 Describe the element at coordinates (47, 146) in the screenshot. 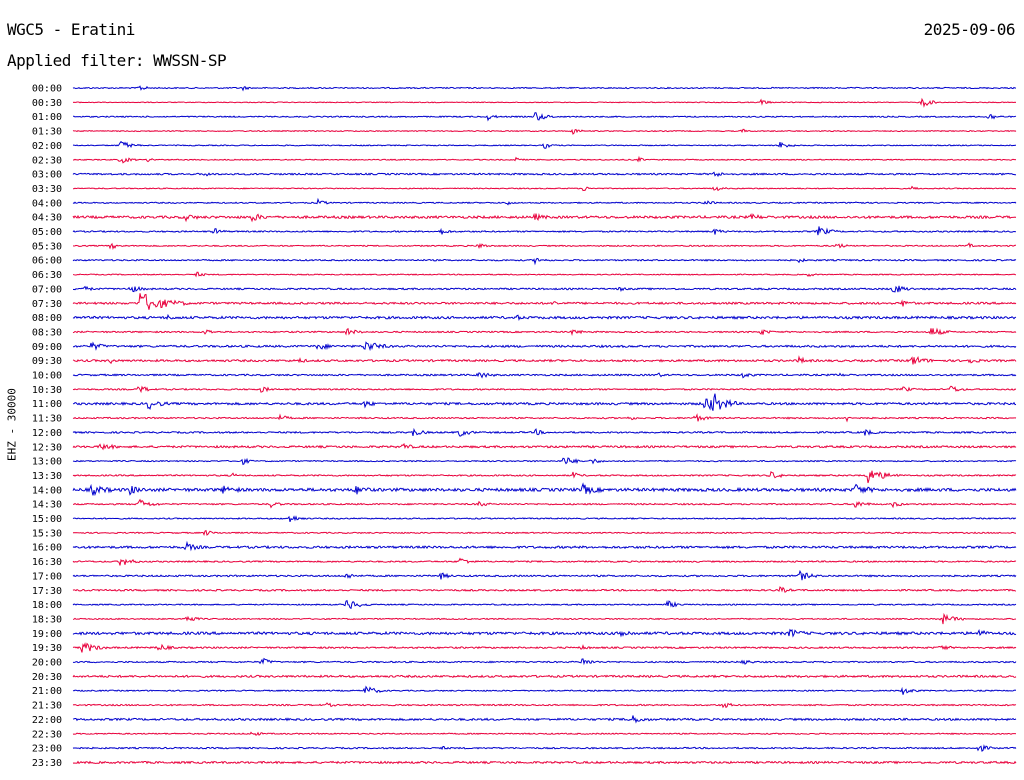

I see `time-label: 02:00` at that location.